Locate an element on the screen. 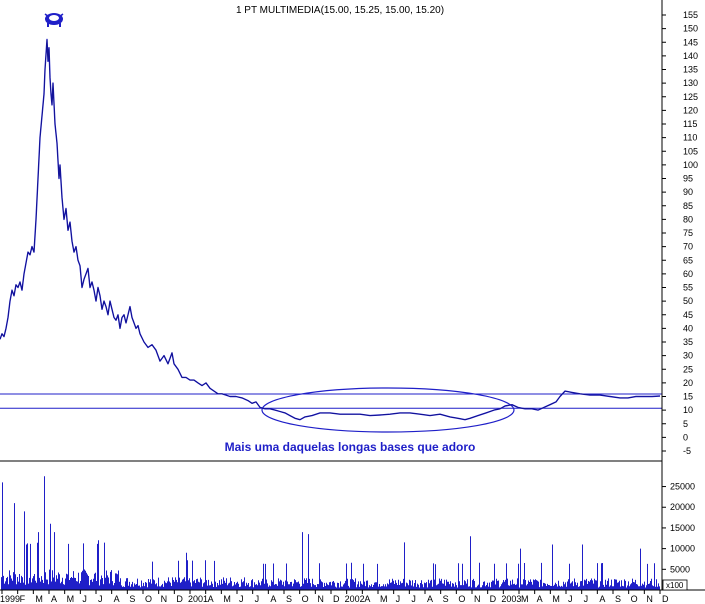  volume-unit-label: x100 is located at coordinates (675, 585).